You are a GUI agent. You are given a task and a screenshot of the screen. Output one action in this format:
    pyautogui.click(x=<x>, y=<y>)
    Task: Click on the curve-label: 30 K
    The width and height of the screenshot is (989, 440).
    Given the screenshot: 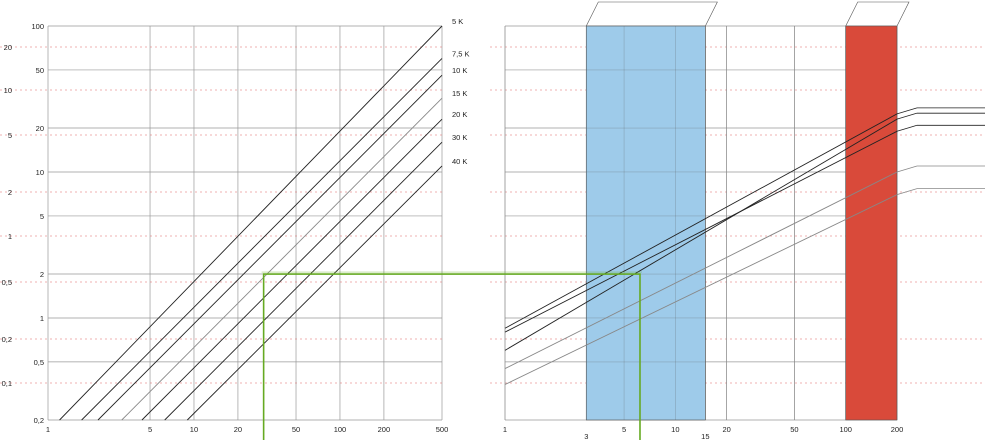 What is the action you would take?
    pyautogui.click(x=459, y=137)
    